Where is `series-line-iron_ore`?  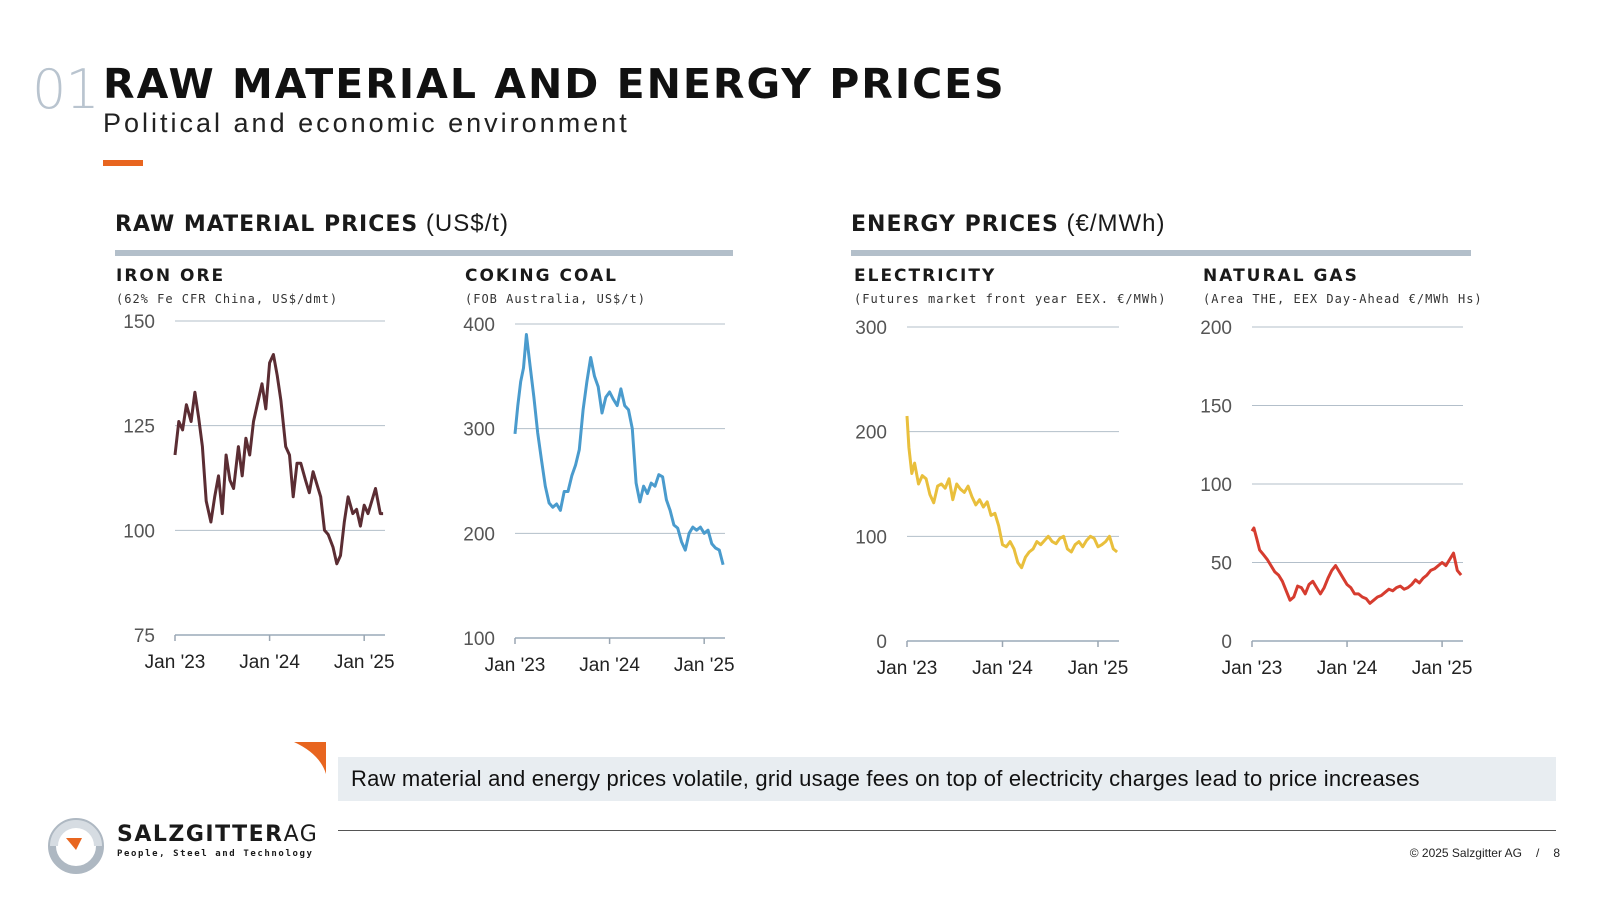 series-line-iron_ore is located at coordinates (278, 459).